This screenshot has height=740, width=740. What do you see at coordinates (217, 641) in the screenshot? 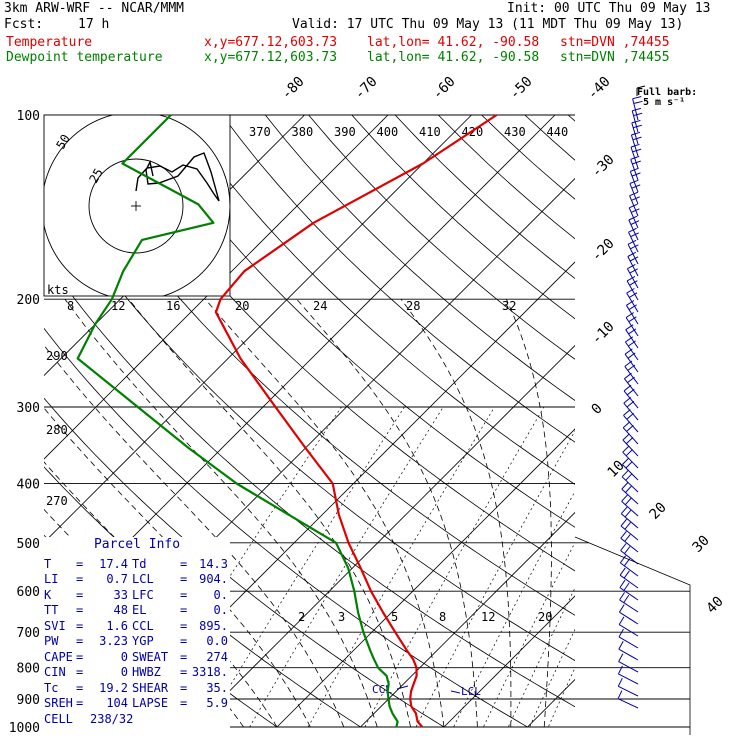
I see `parcel-value: 0.0` at bounding box center [217, 641].